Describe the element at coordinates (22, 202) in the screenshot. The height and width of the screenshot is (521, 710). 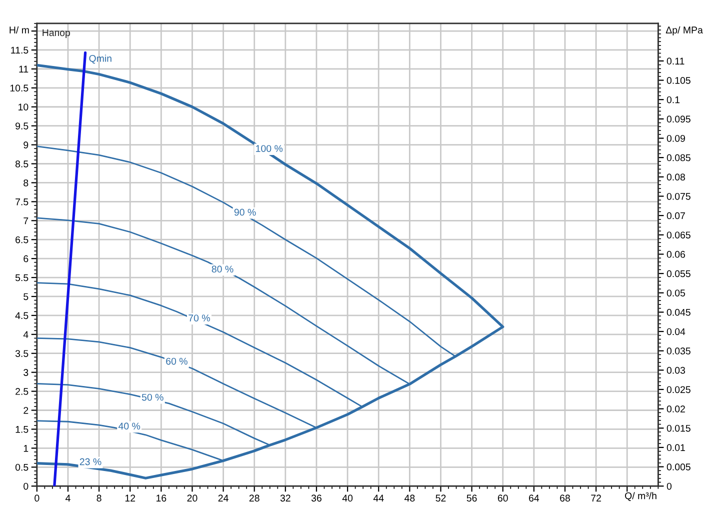
I see `y-tick-label: 7.5` at that location.